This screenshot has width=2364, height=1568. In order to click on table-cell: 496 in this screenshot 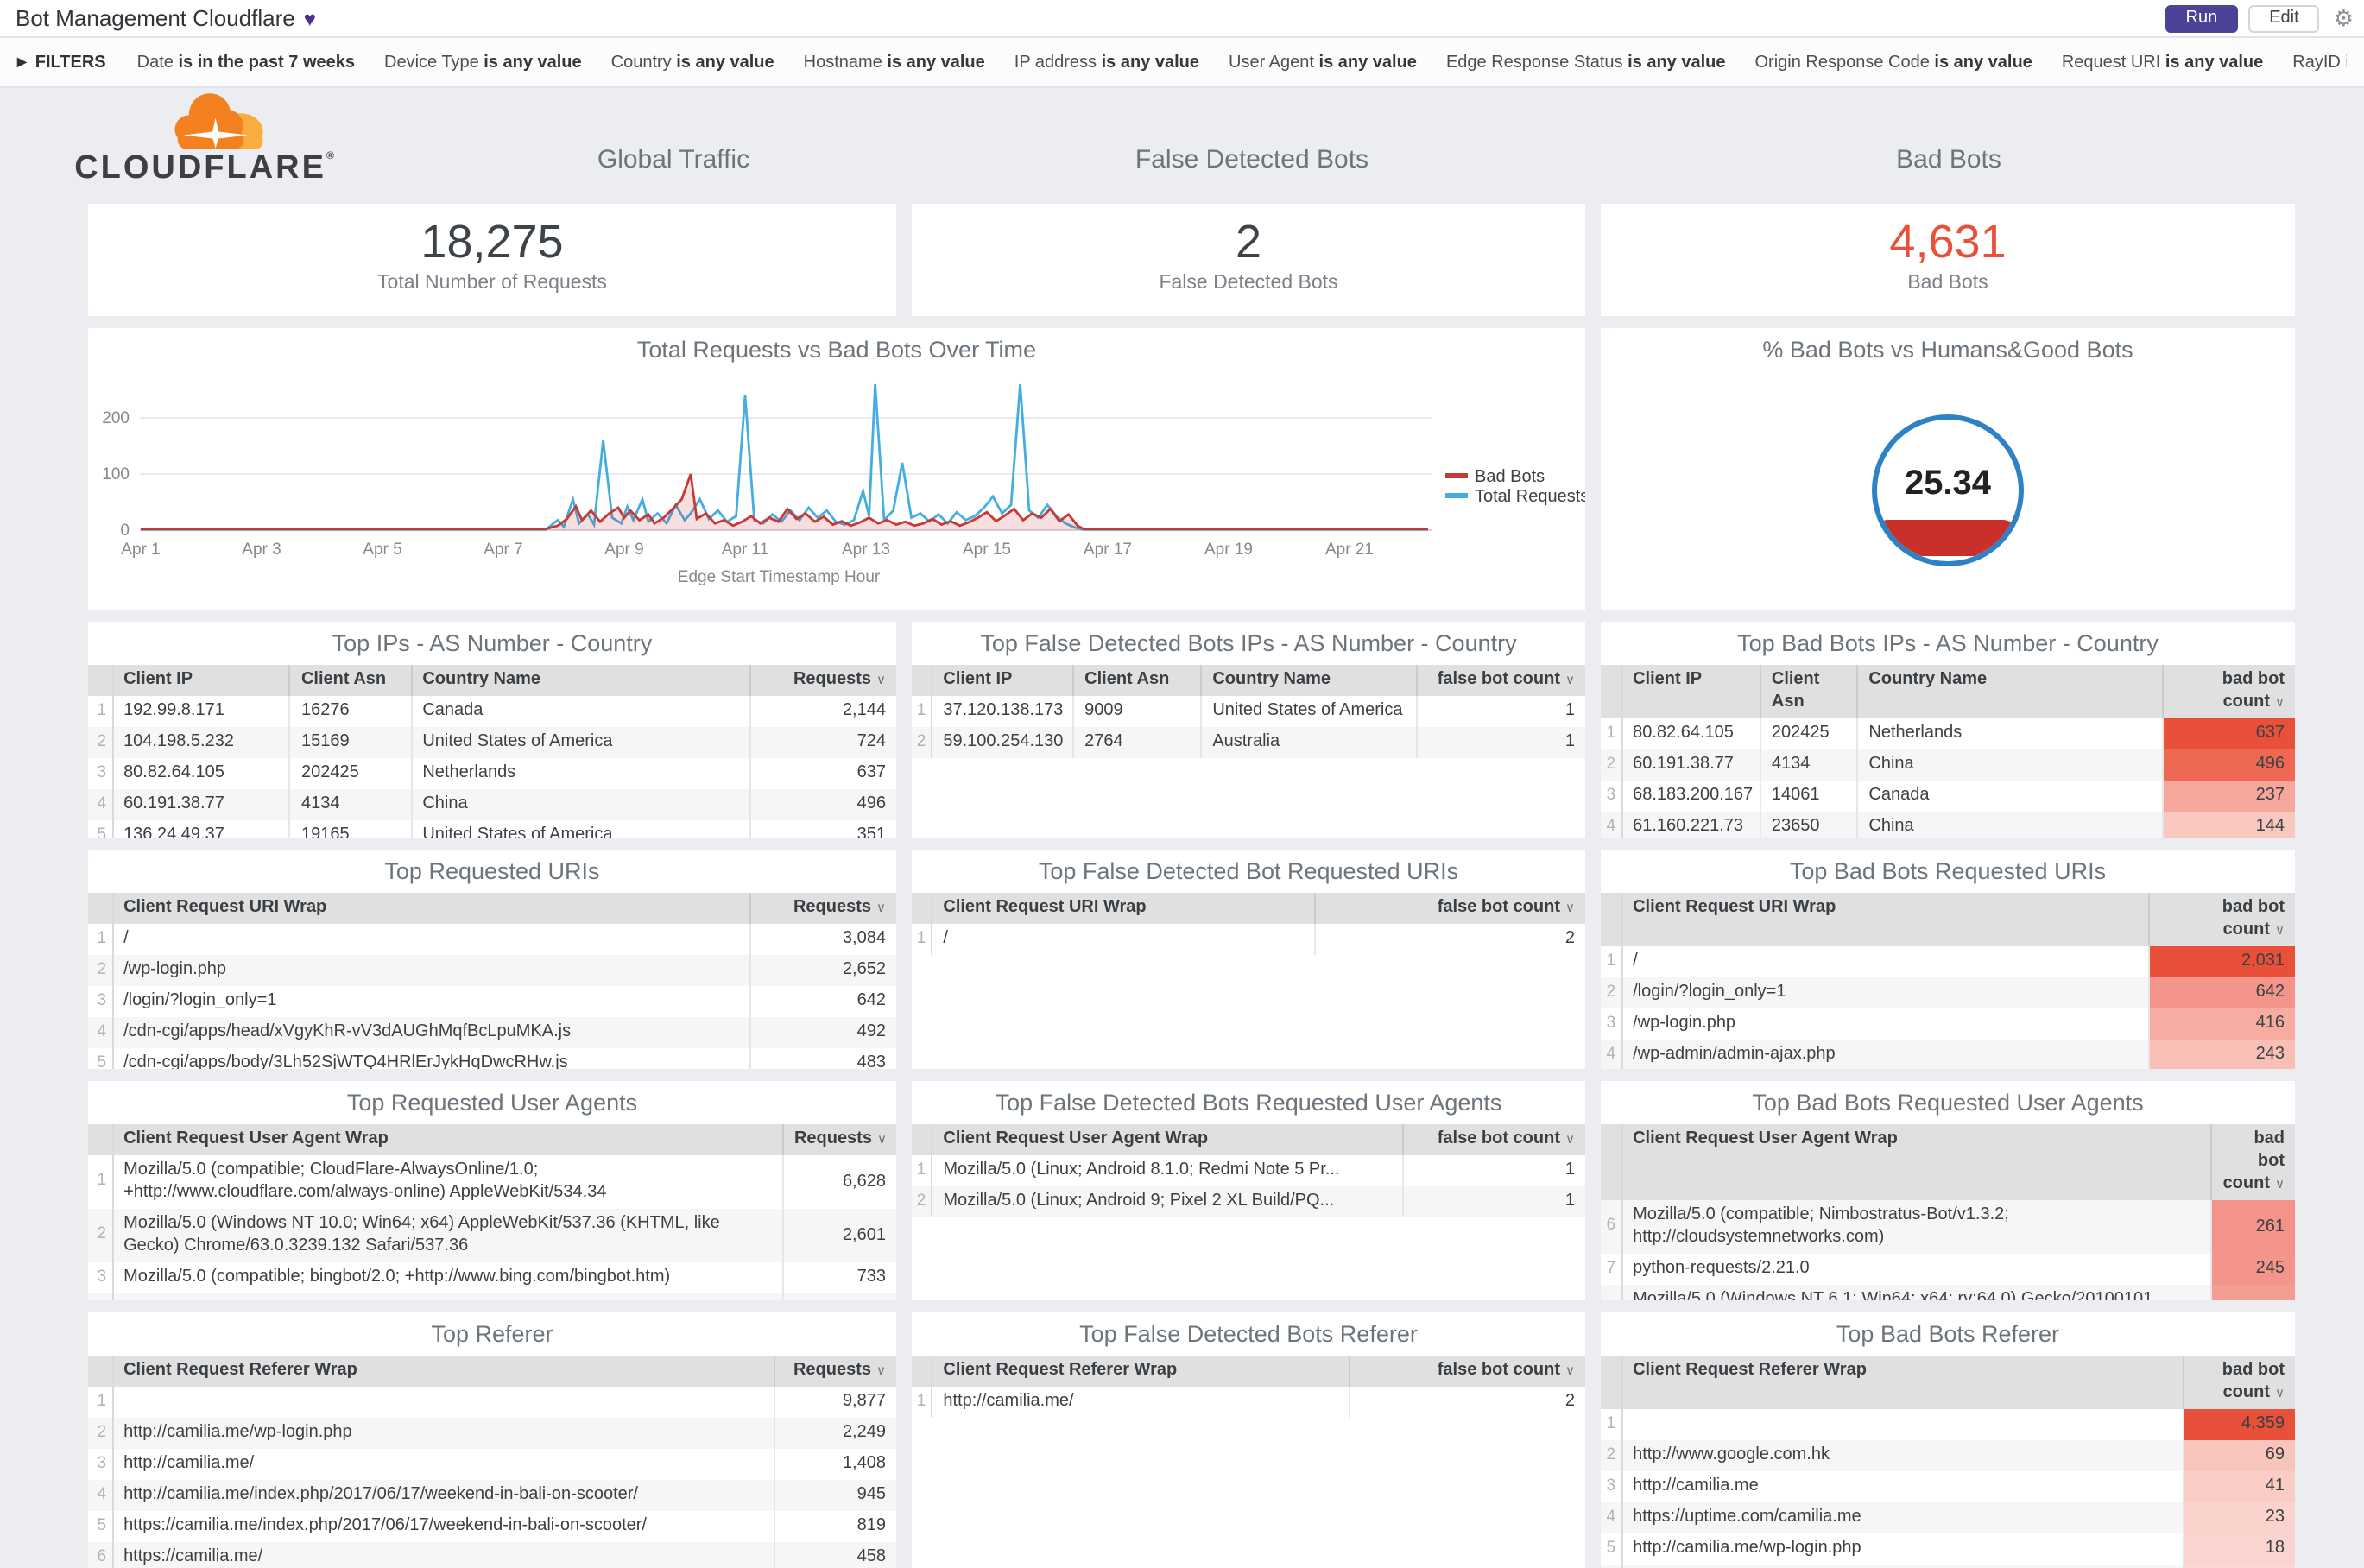, I will do `click(823, 804)`.